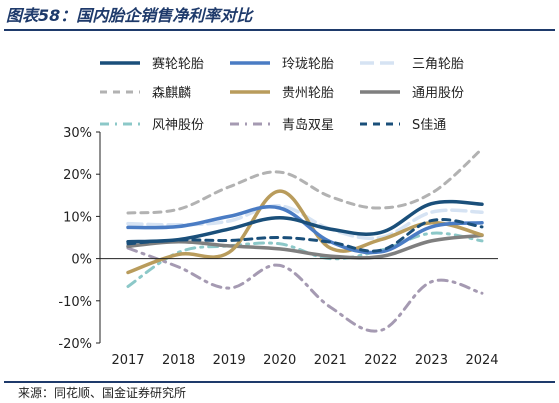  I want to click on y-tick-label: 30%, so click(77, 133).